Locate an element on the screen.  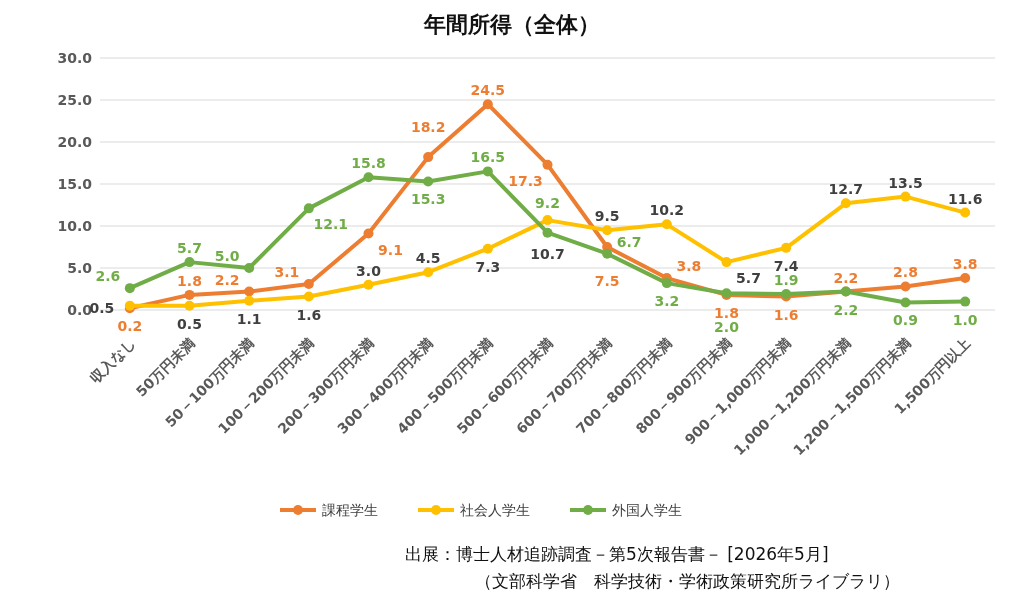
text: 出展：博士人材追跡調査－第5次報告書－ [2026年5月] is located at coordinates (617, 554).